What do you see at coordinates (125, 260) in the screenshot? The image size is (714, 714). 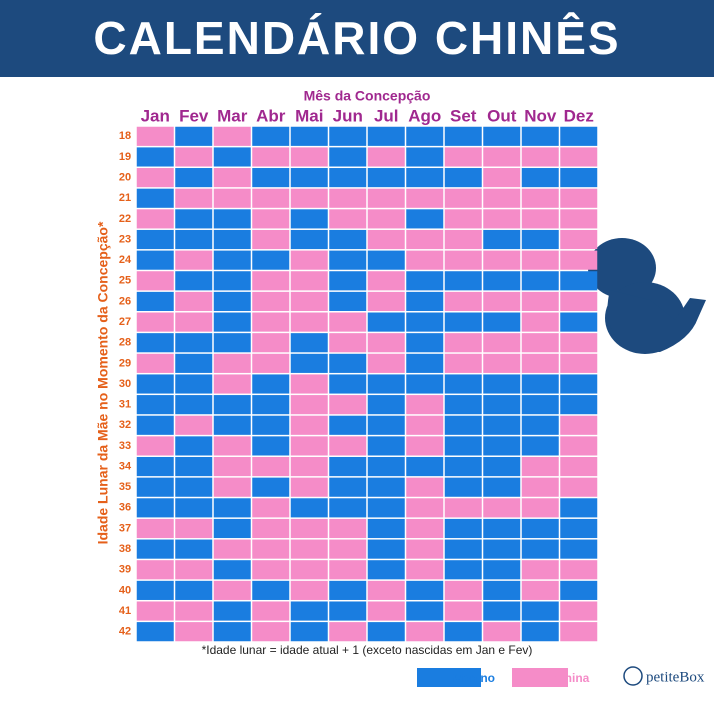 I see `age-label: 24` at bounding box center [125, 260].